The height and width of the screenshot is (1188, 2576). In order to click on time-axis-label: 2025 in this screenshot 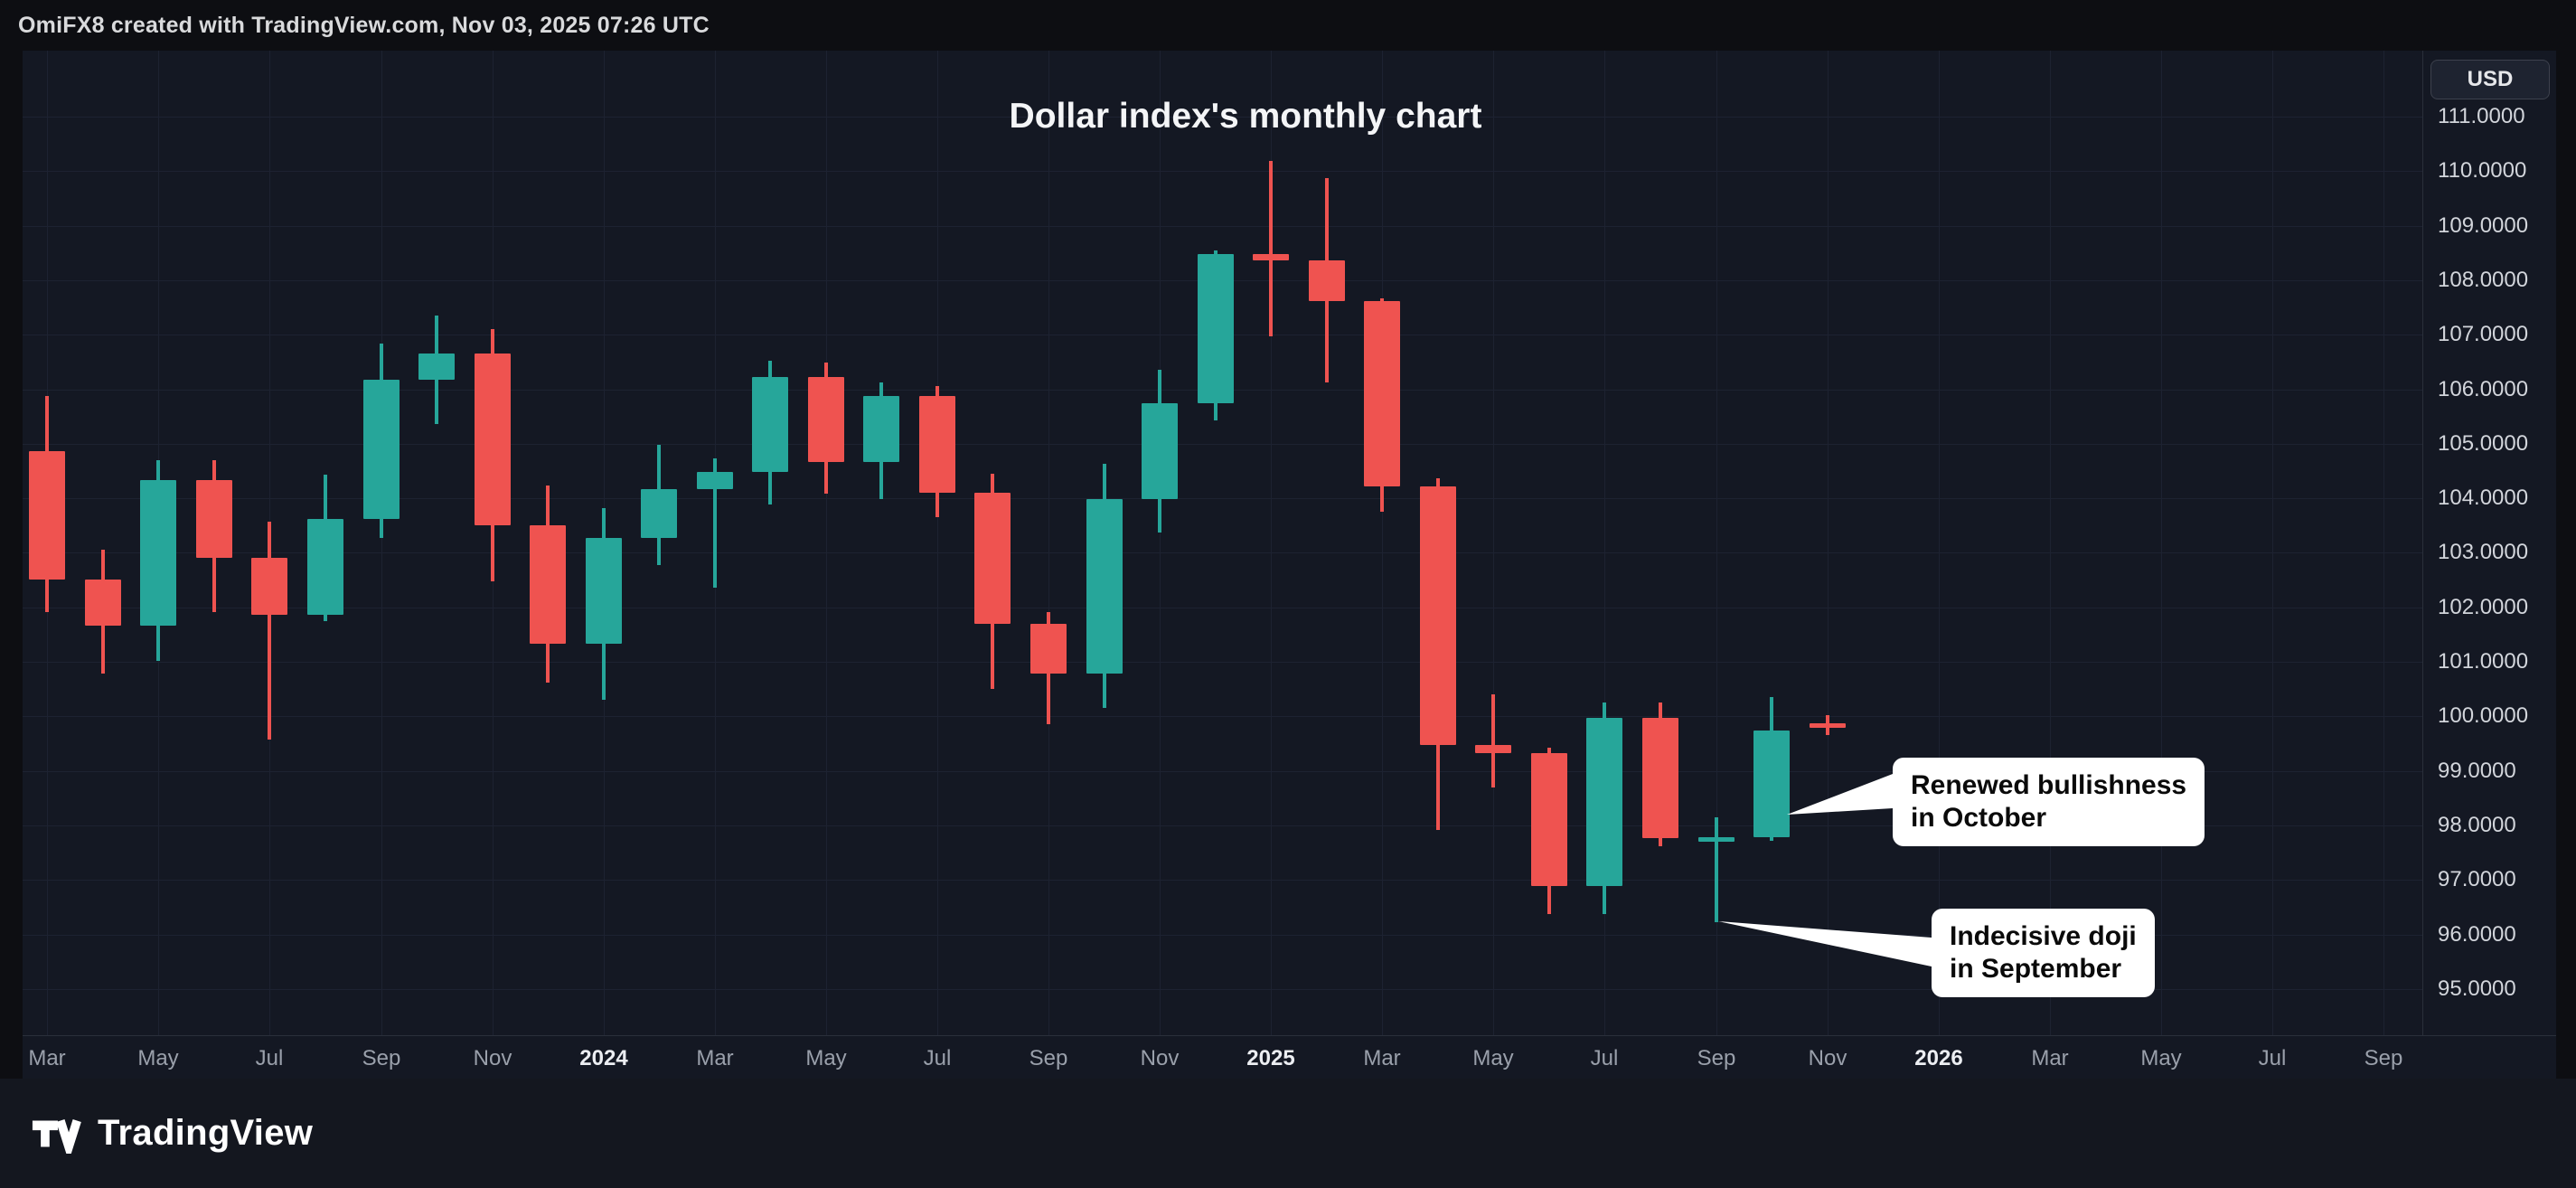, I will do `click(1270, 1058)`.